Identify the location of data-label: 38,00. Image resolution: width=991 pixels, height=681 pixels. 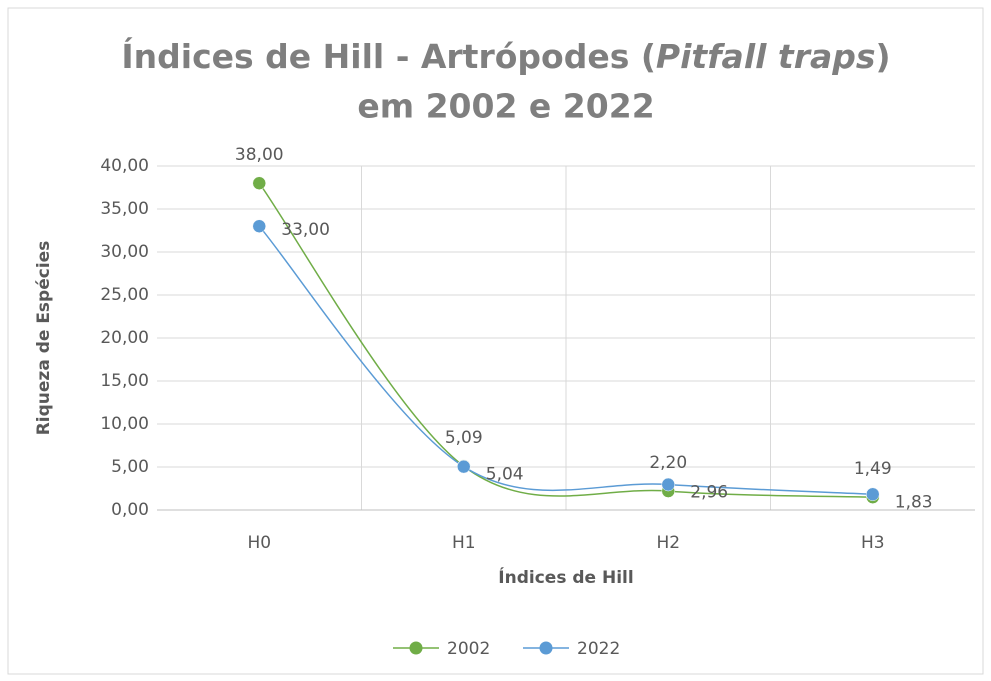
(259, 155).